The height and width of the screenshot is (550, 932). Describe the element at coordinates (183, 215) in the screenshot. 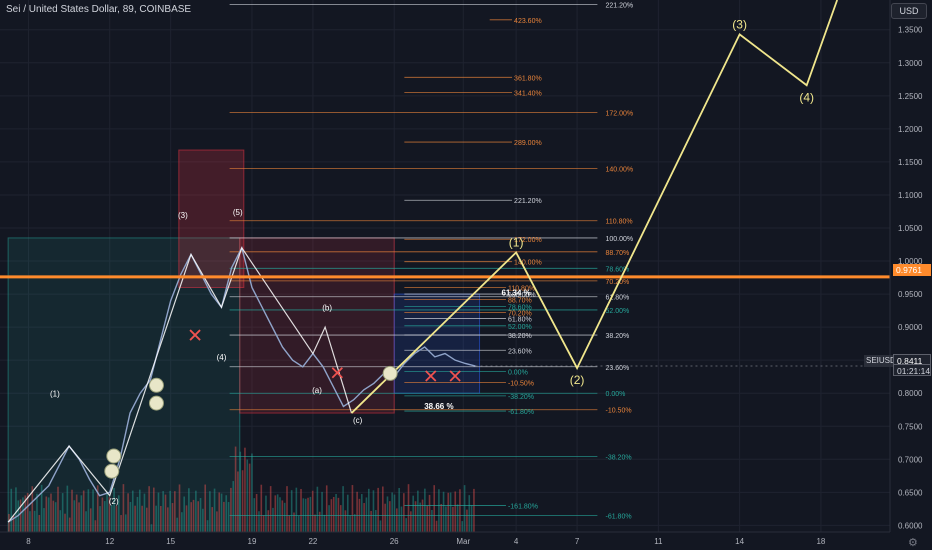

I see `wave-label: (3)` at that location.